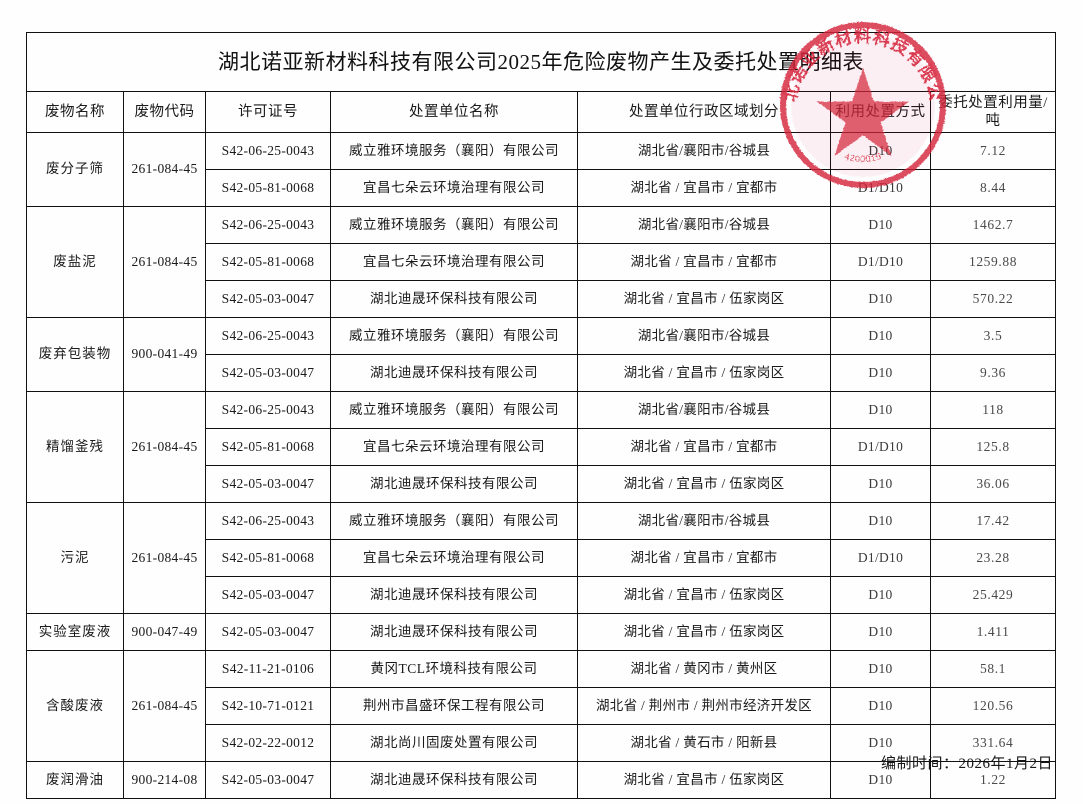  Describe the element at coordinates (164, 354) in the screenshot. I see `waste-code-cell: 900-041-49` at that location.